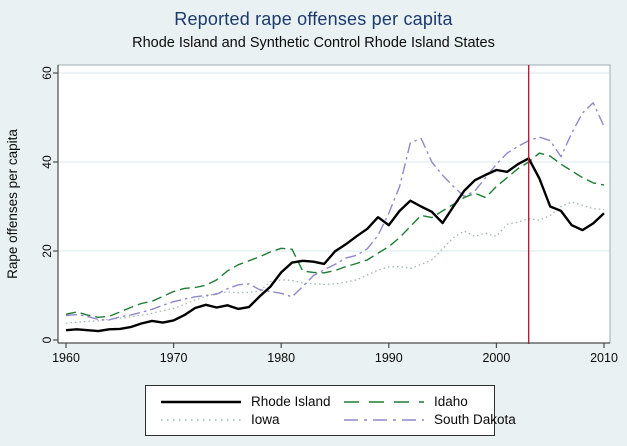 This screenshot has width=627, height=446. Describe the element at coordinates (265, 419) in the screenshot. I see `legend-label-iowa: Iowa` at that location.